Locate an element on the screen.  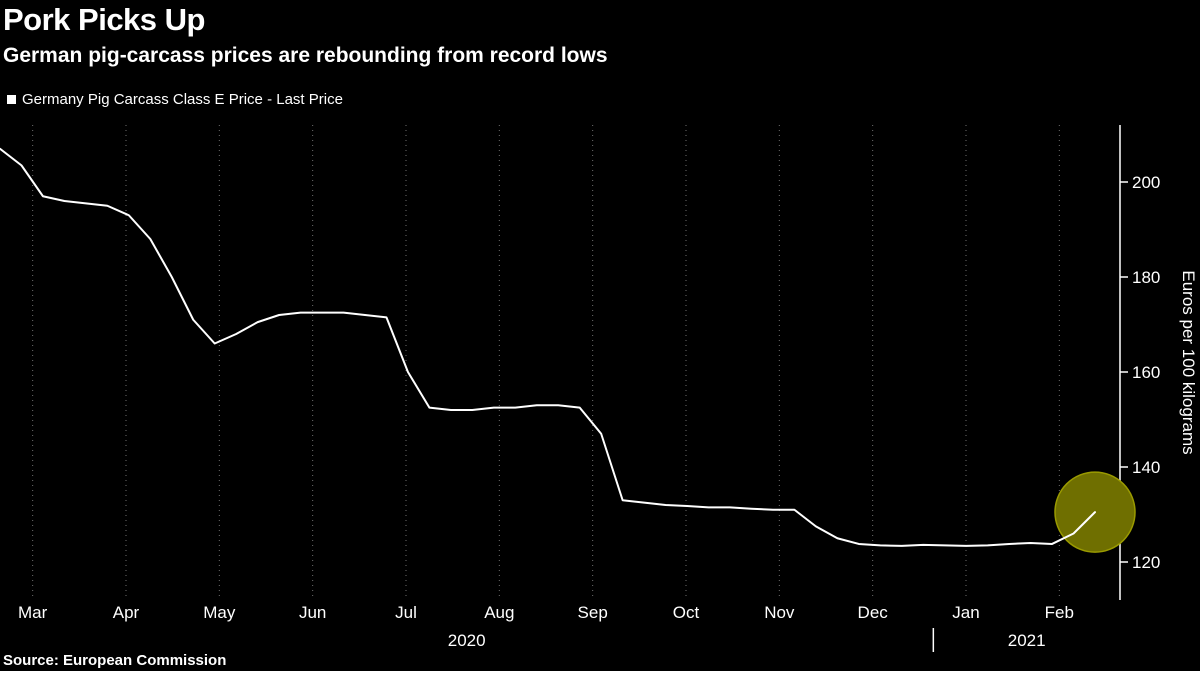
month-tick-label: Jan is located at coordinates (965, 612).